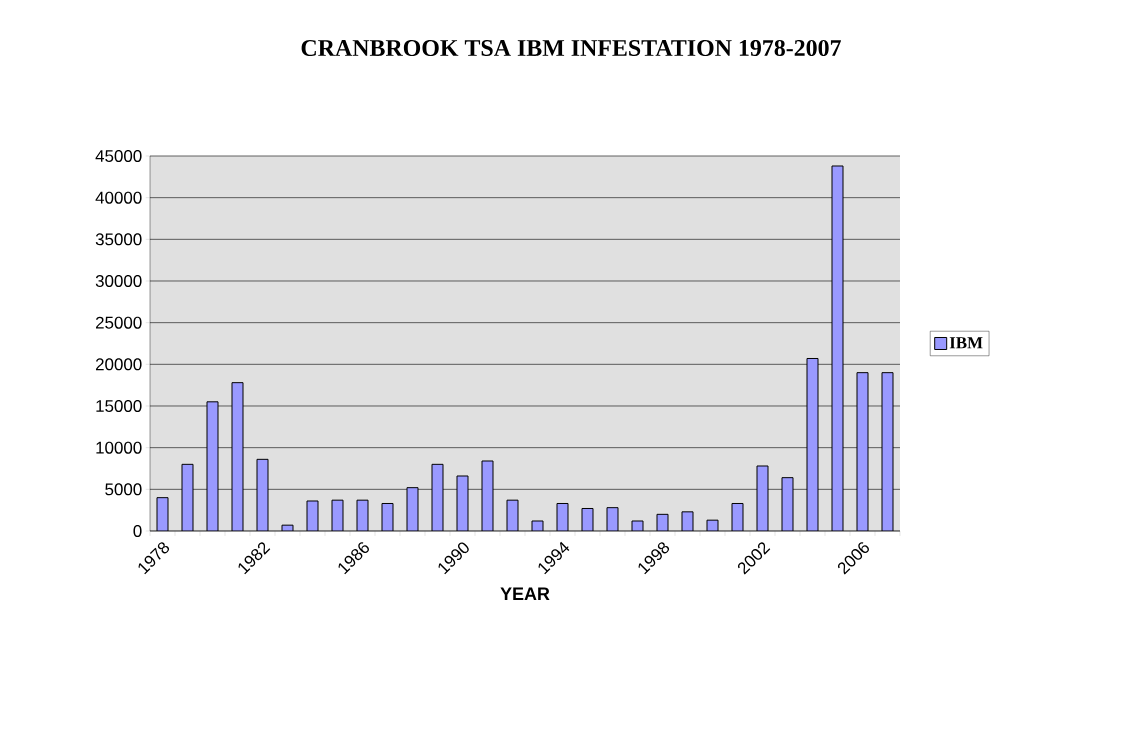 This screenshot has height=730, width=1143. What do you see at coordinates (119, 447) in the screenshot?
I see `y-tick-label: 10000` at bounding box center [119, 447].